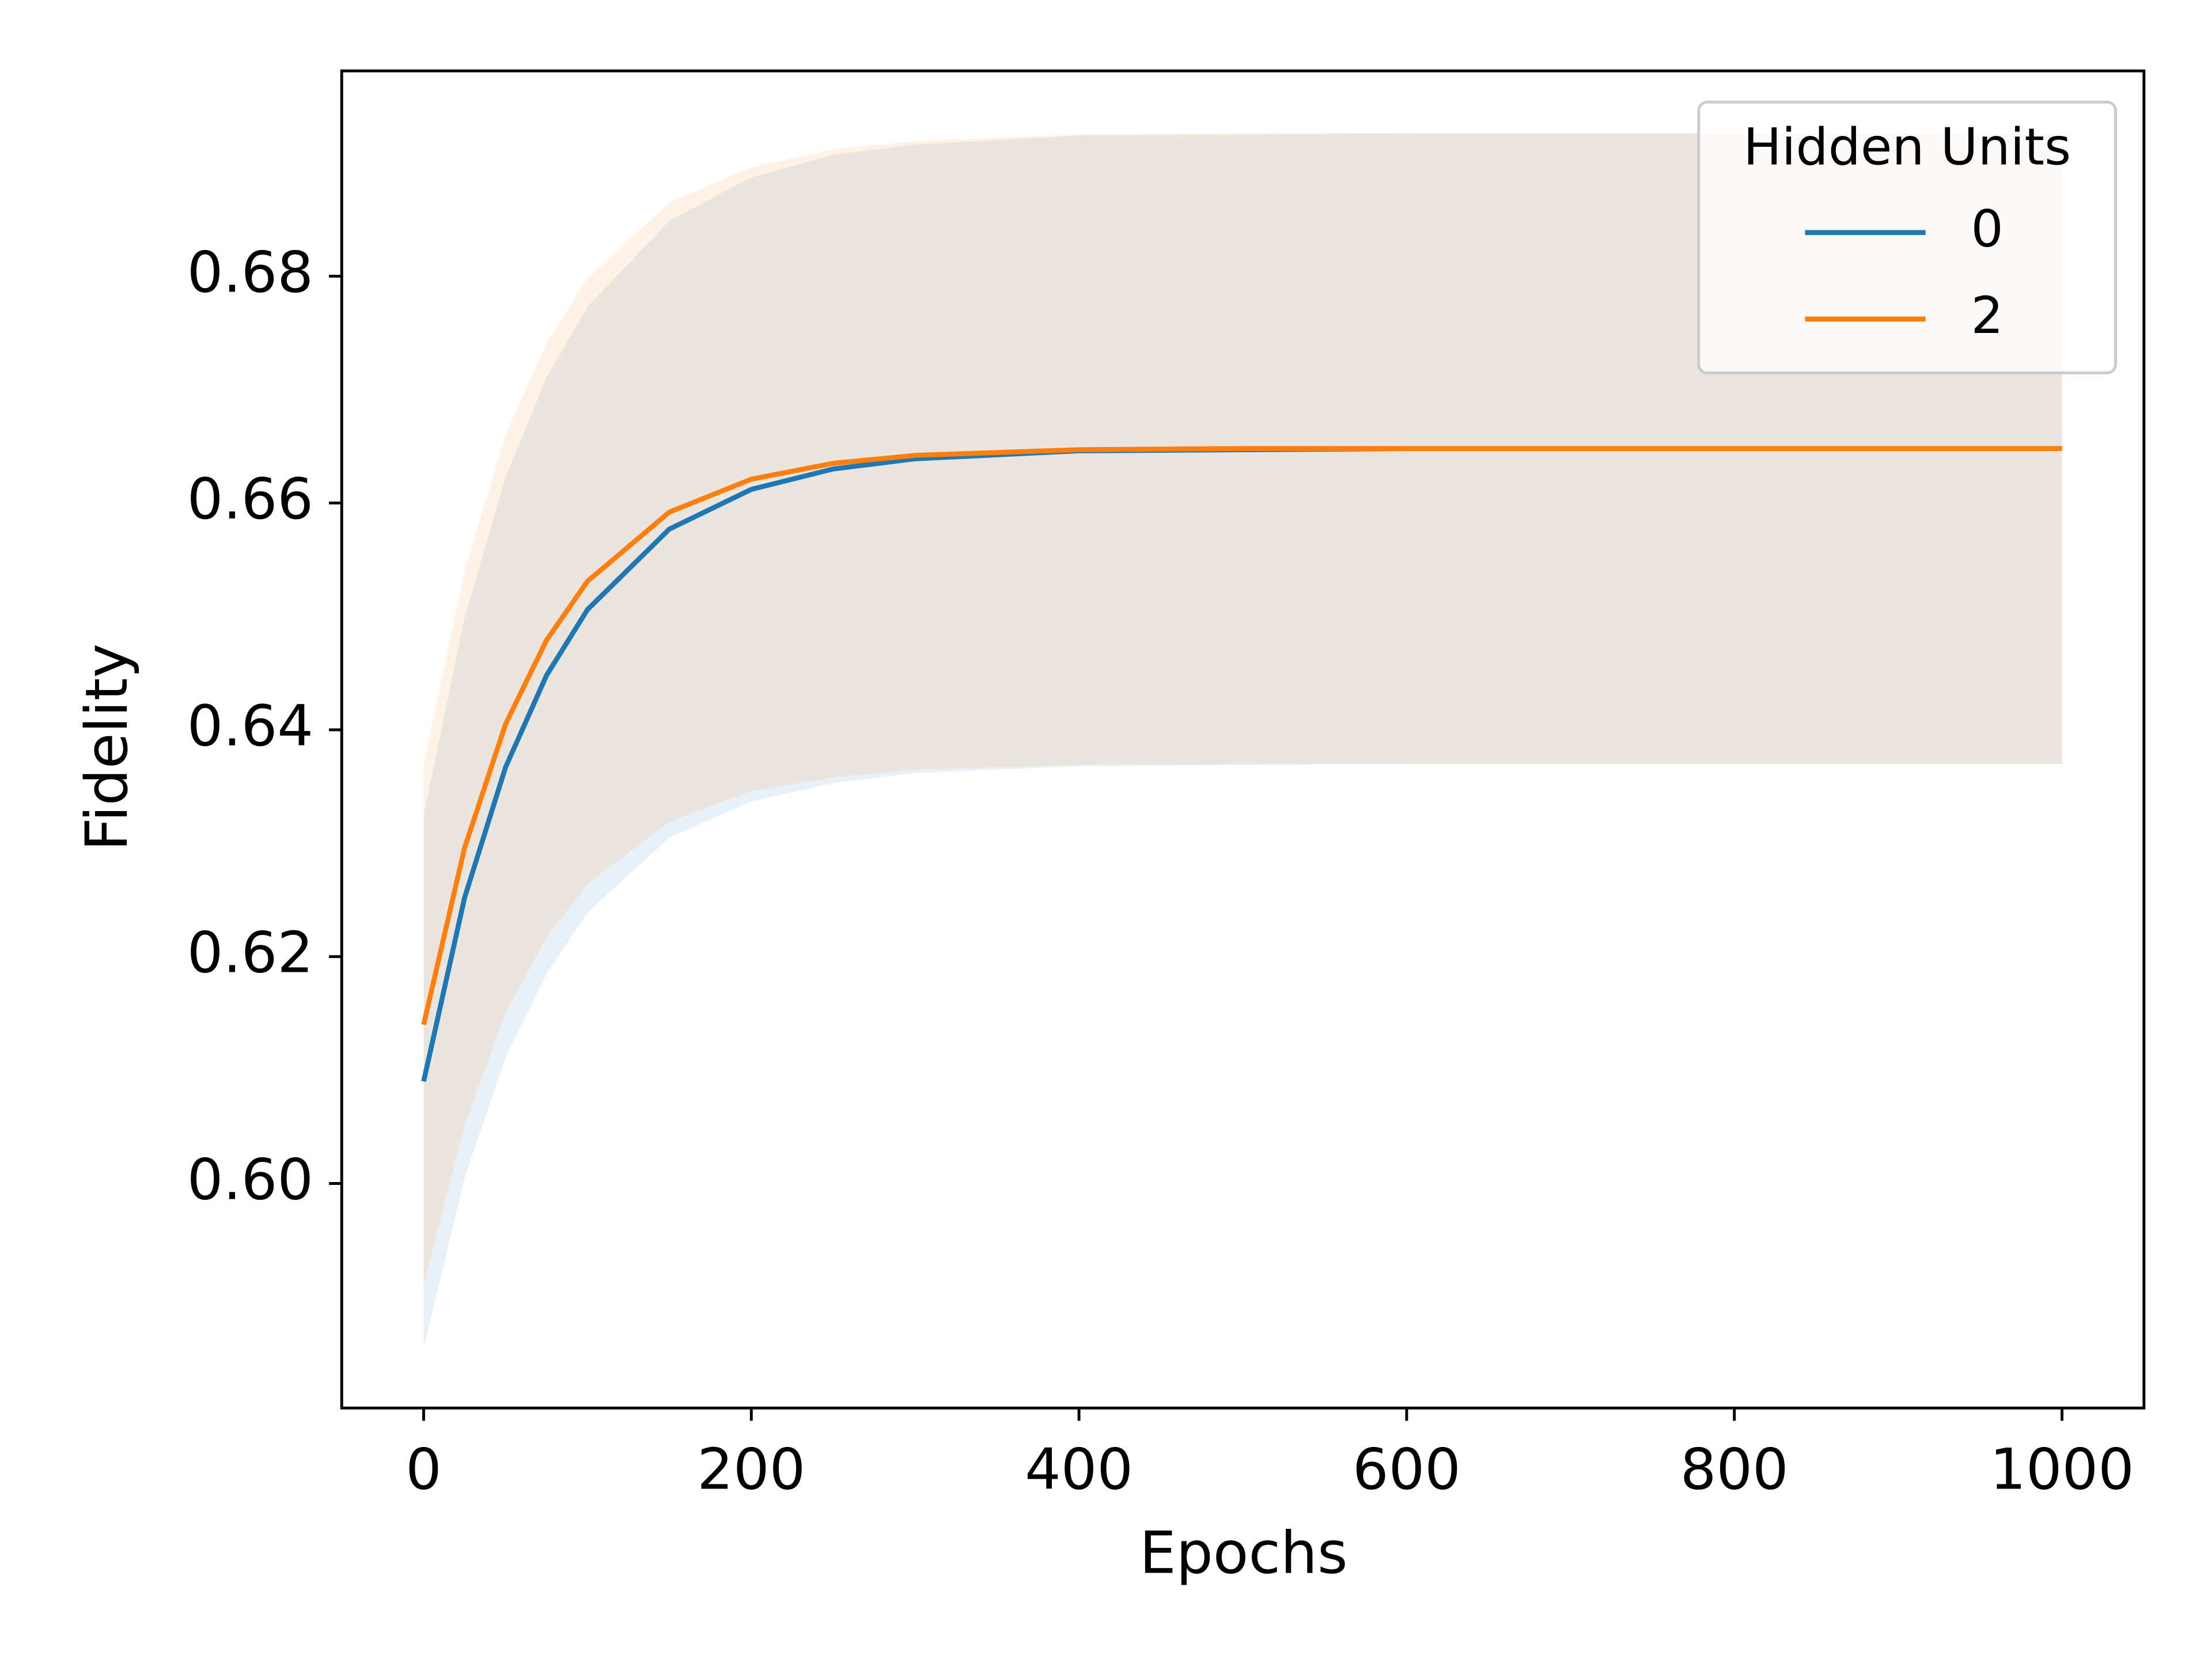  Describe the element at coordinates (250, 726) in the screenshot. I see `y-tick-label: 0.64` at that location.